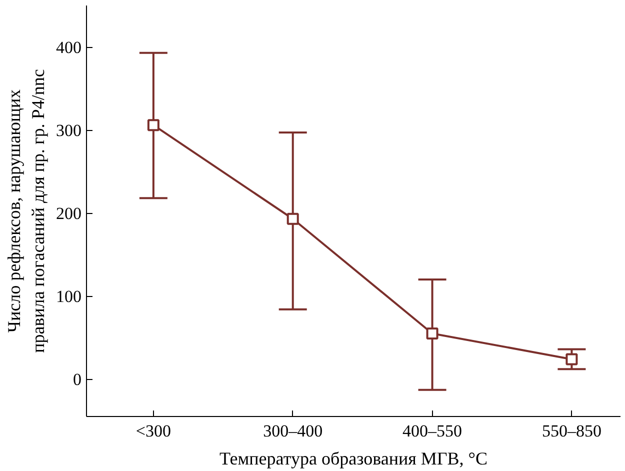  What do you see at coordinates (26, 211) in the screenshot?
I see `y-axis-title: Число рефлексов, нарушающих правила погасаний для пр. гр. P4/nnc` at bounding box center [26, 211].